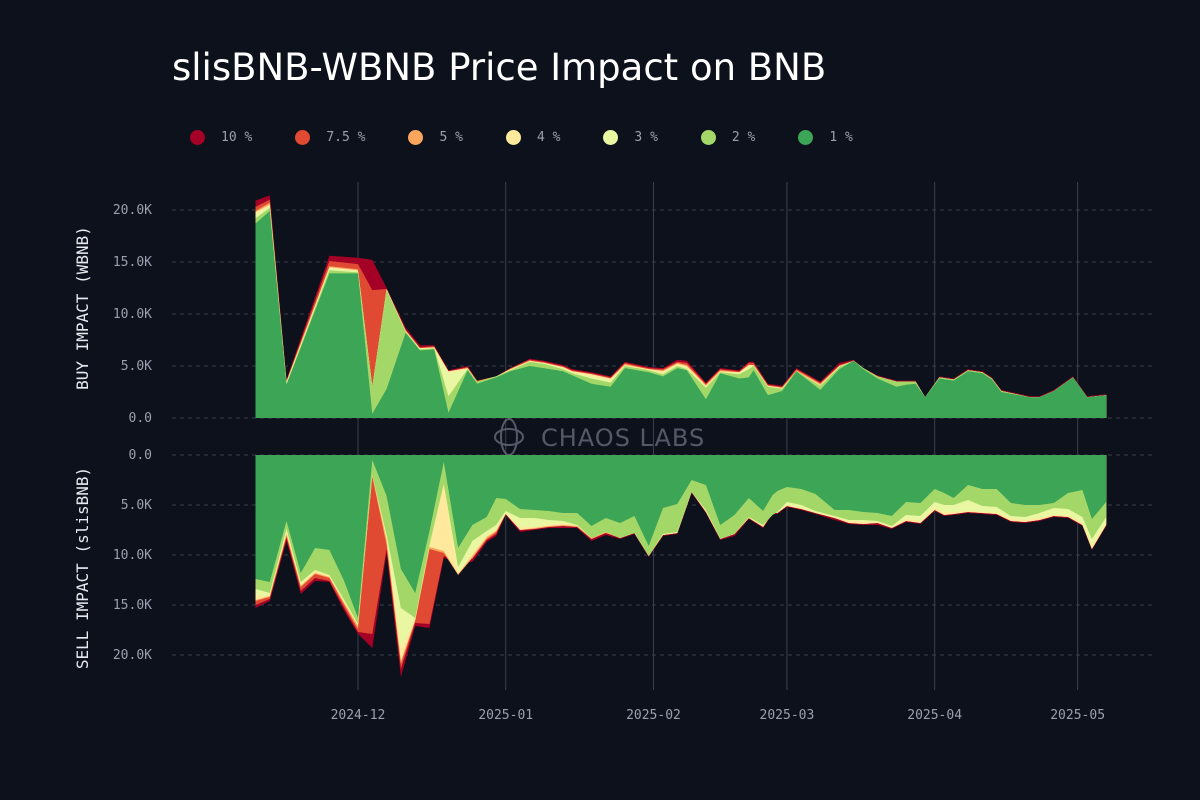 The height and width of the screenshot is (800, 1200). What do you see at coordinates (841, 137) in the screenshot?
I see `legend-label: 1 %` at bounding box center [841, 137].